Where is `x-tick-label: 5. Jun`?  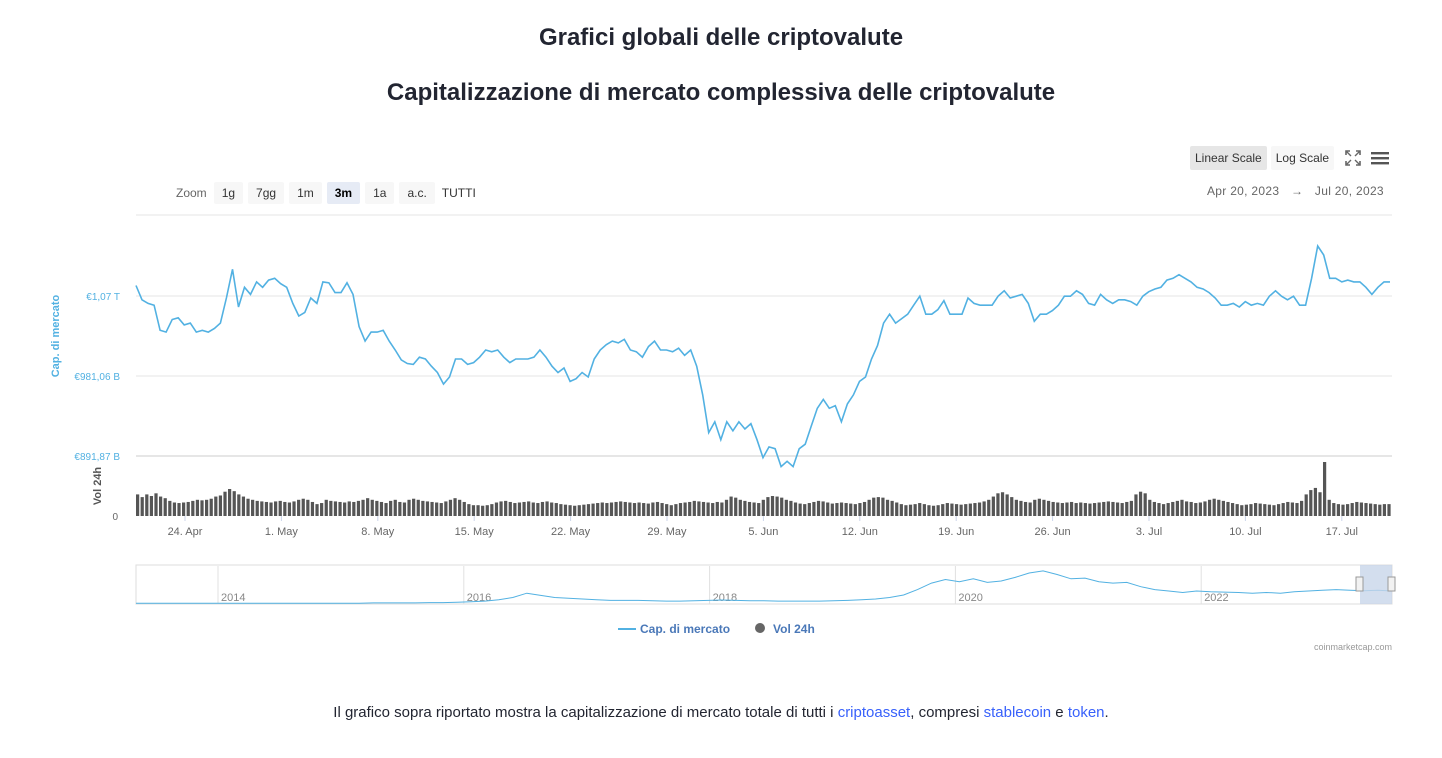 x-tick-label: 5. Jun is located at coordinates (763, 532).